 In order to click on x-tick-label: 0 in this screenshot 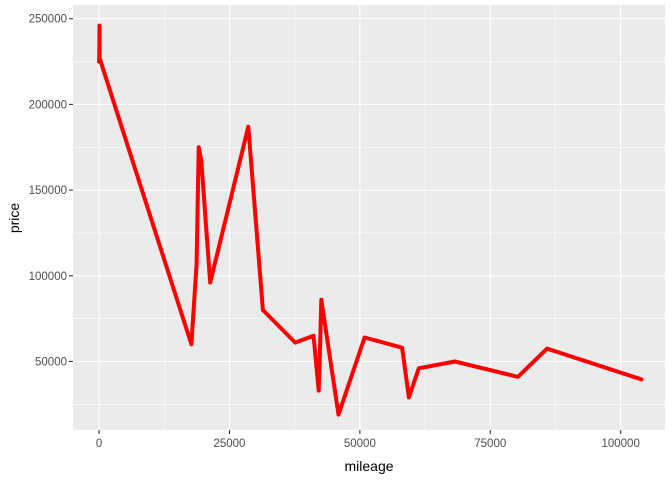, I will do `click(99, 444)`.